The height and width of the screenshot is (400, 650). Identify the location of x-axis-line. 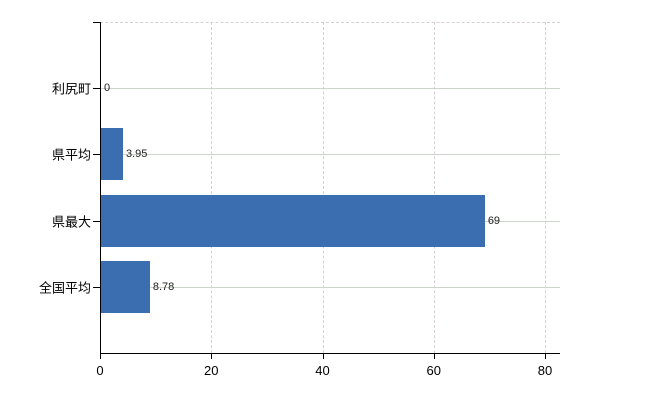
(330, 353).